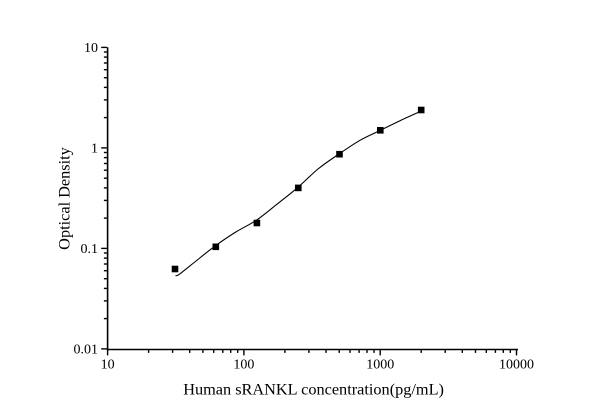  Describe the element at coordinates (86, 350) in the screenshot. I see `svg-text: 0.01` at that location.